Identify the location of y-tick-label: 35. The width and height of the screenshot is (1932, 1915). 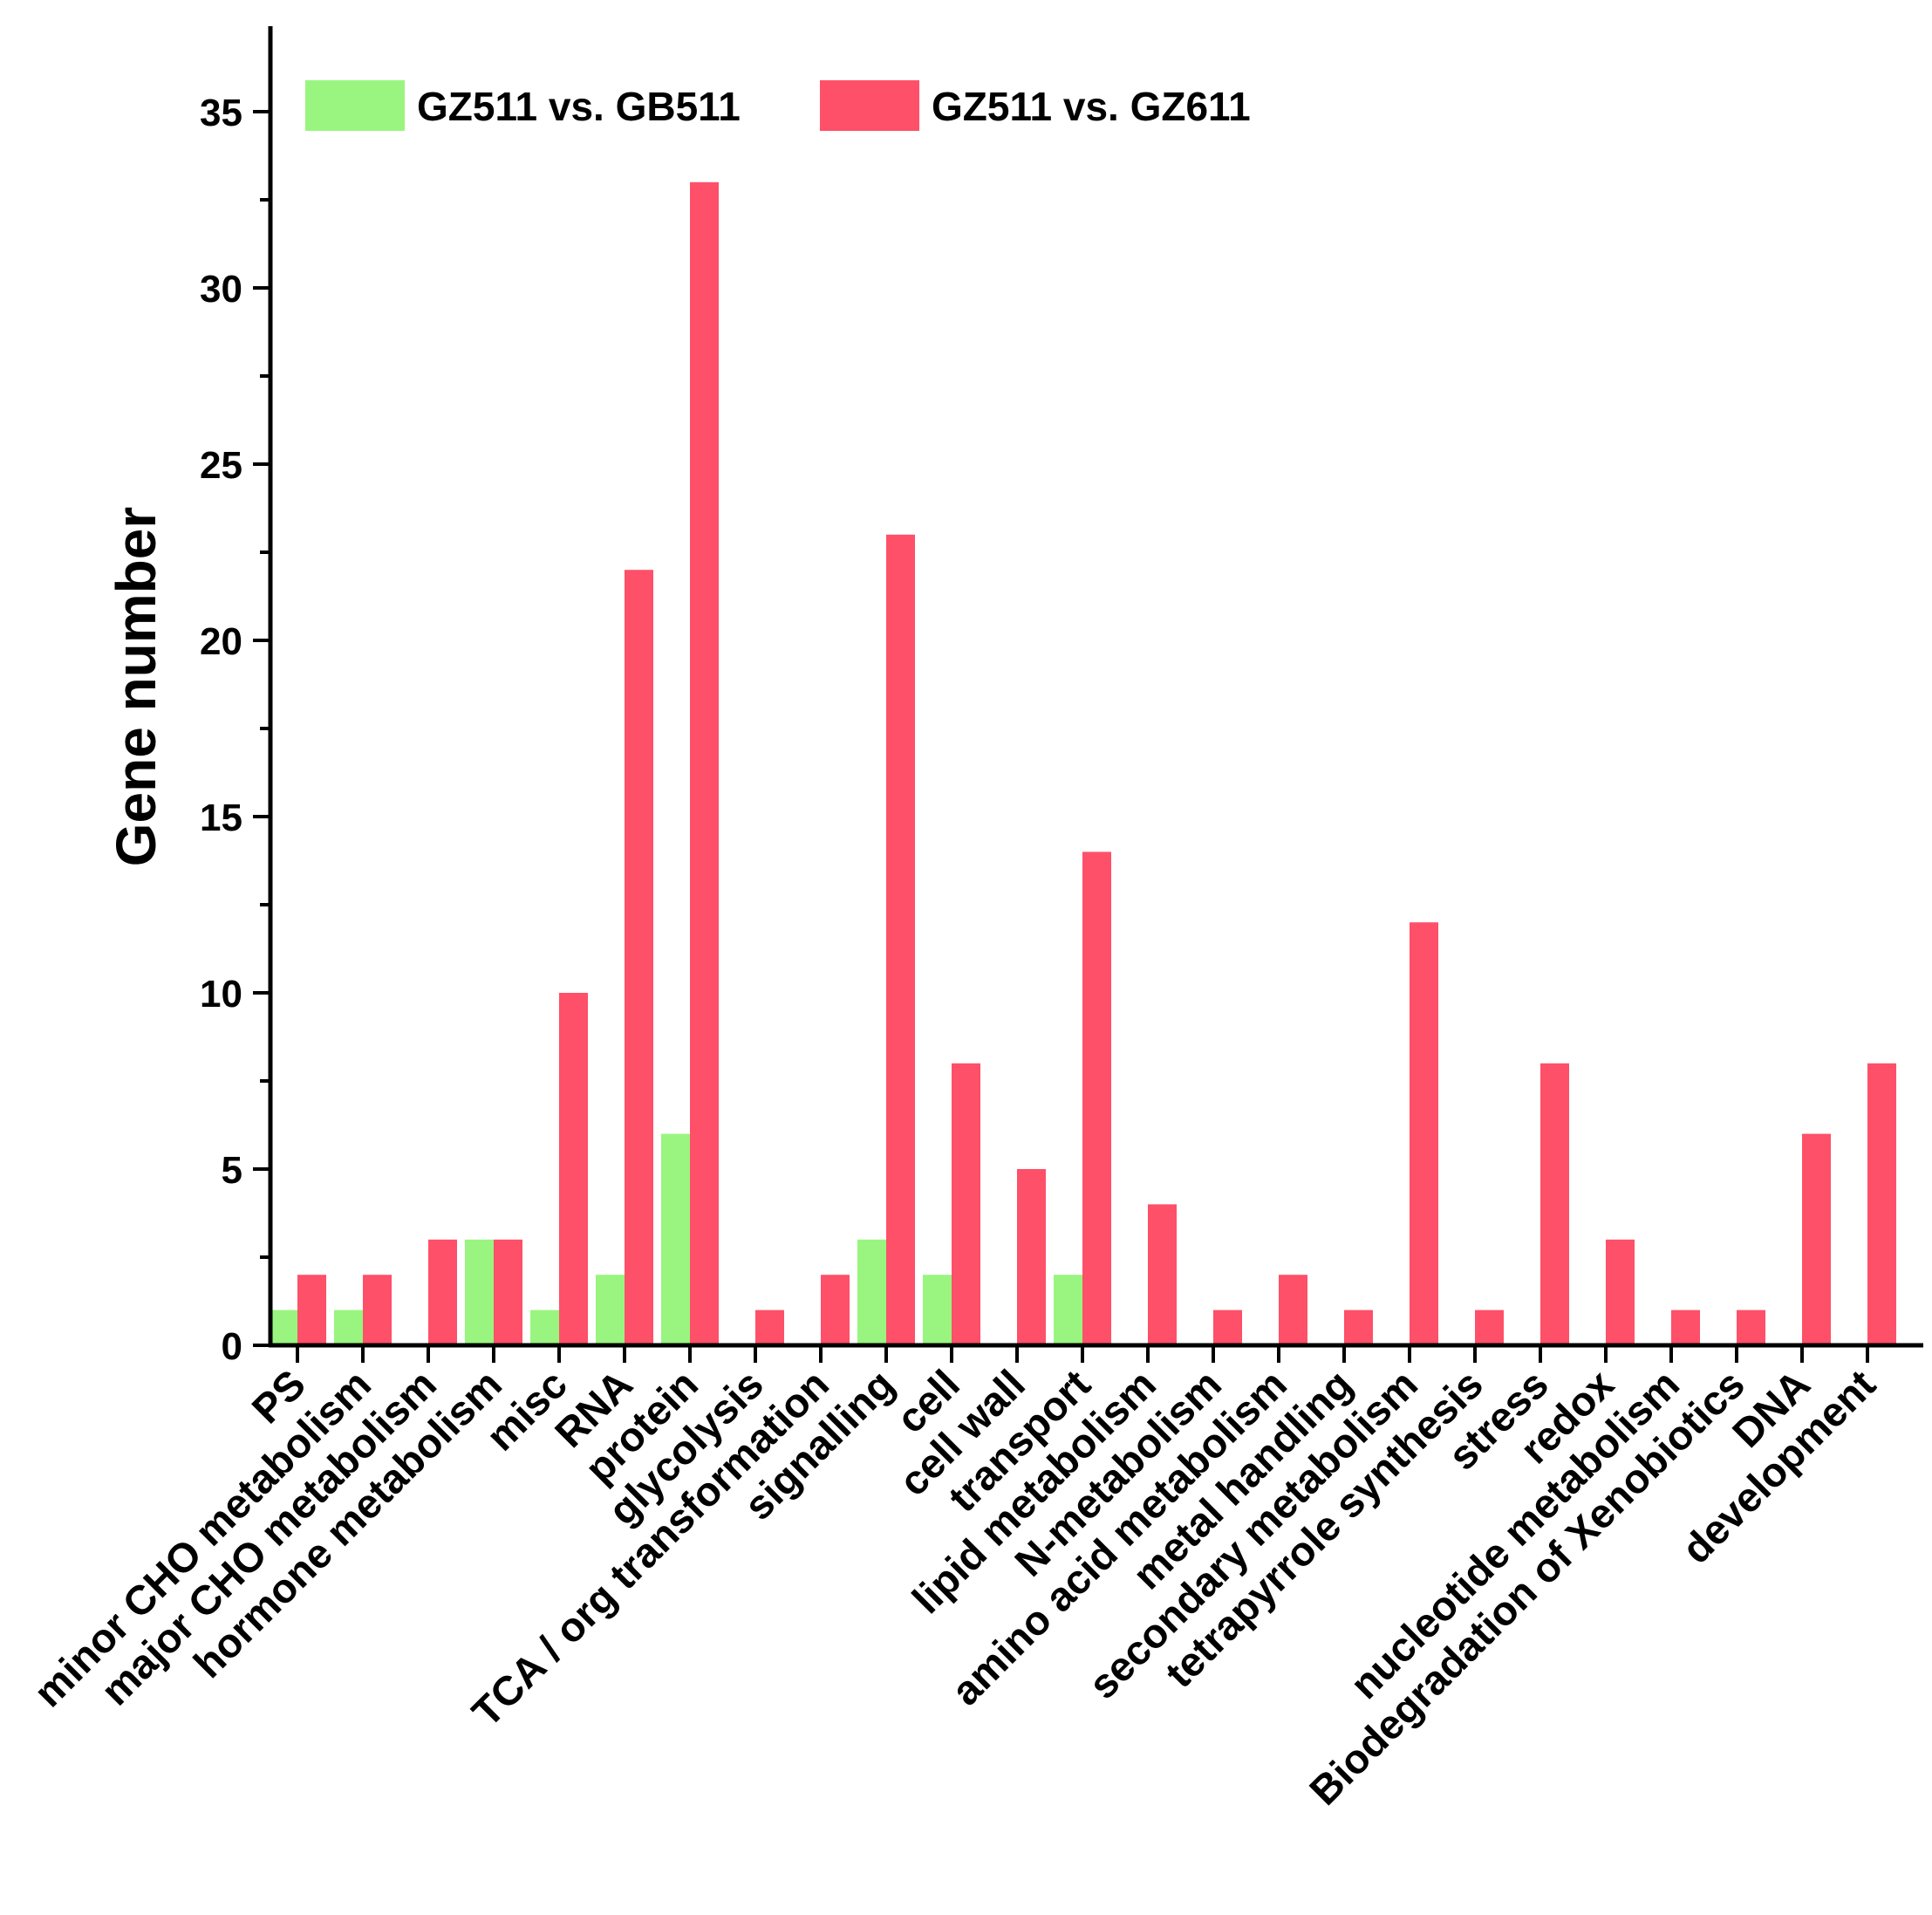
(221, 113).